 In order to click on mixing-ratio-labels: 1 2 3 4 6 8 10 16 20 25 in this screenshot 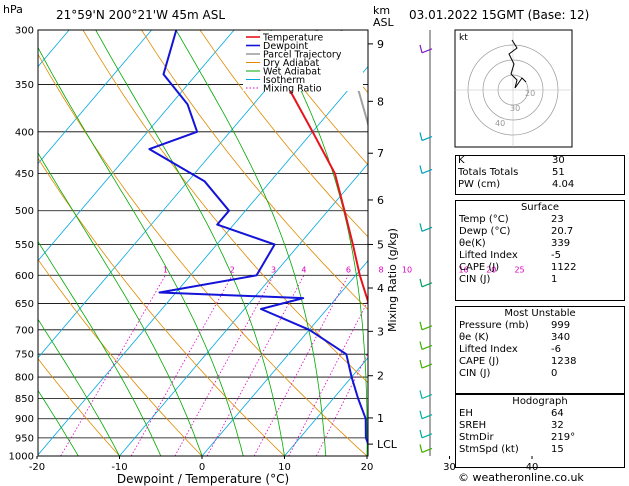, I will do `click(344, 269)`.